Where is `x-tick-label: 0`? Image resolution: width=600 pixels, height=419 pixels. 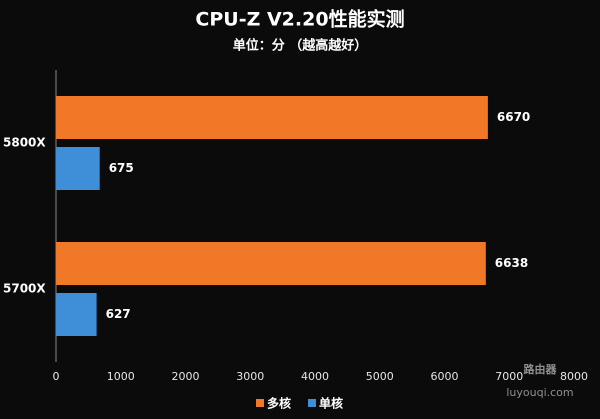 x-tick-label: 0 is located at coordinates (56, 376).